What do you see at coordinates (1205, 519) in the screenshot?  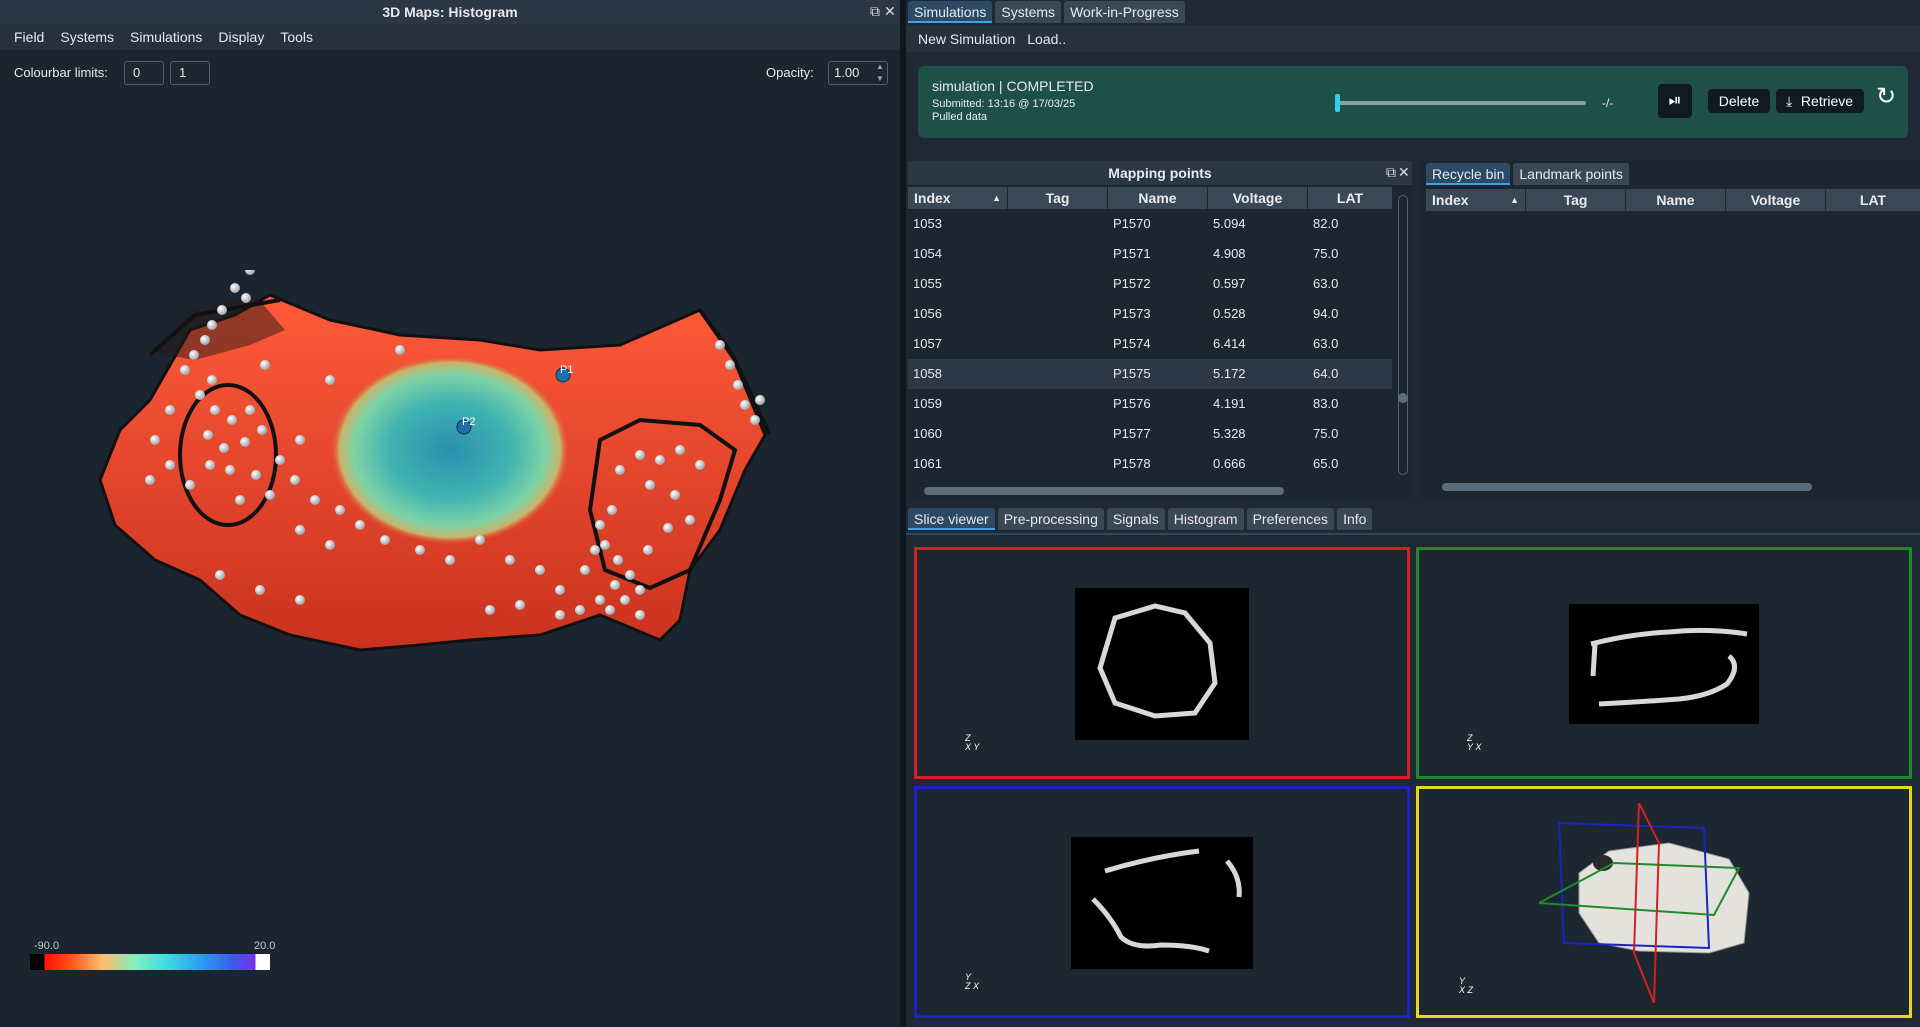 I see `tab-histogram: Histogram` at bounding box center [1205, 519].